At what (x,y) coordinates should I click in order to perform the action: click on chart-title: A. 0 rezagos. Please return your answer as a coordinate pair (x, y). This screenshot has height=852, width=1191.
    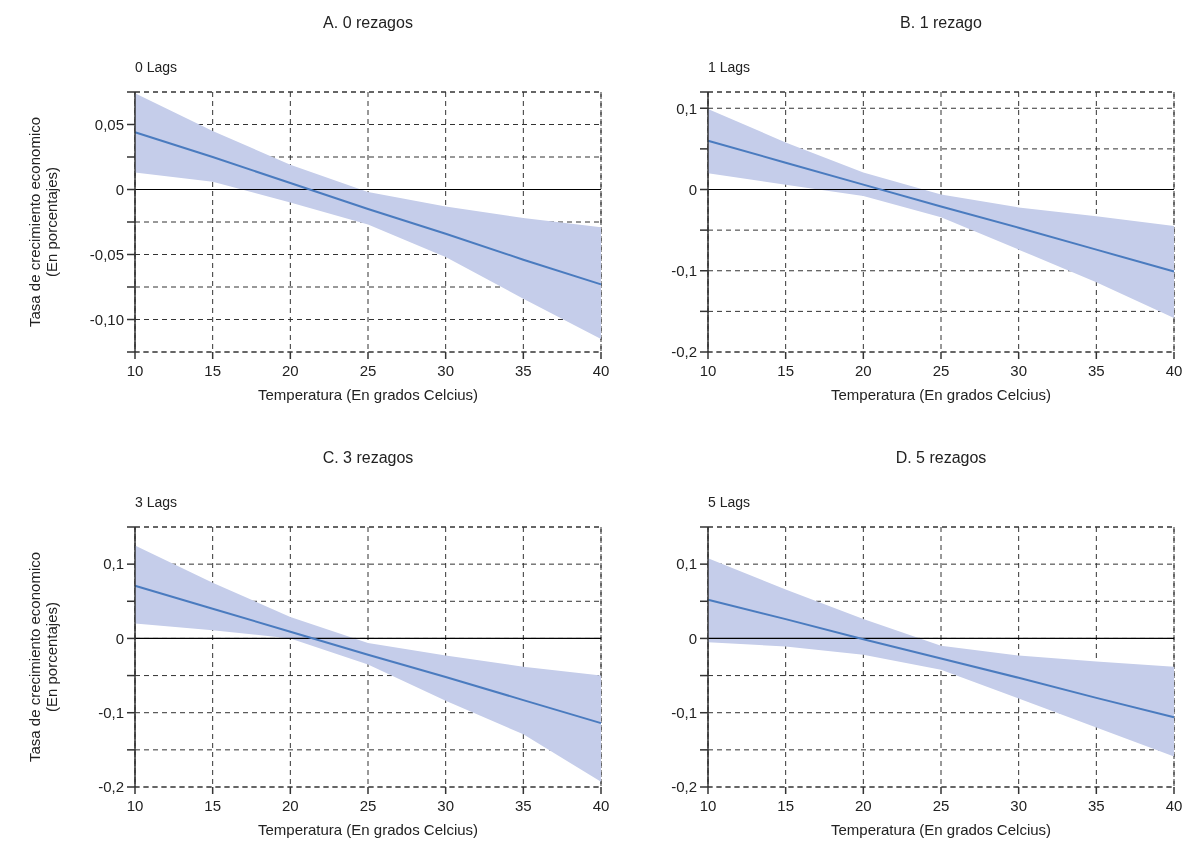
    Looking at the image, I should click on (368, 22).